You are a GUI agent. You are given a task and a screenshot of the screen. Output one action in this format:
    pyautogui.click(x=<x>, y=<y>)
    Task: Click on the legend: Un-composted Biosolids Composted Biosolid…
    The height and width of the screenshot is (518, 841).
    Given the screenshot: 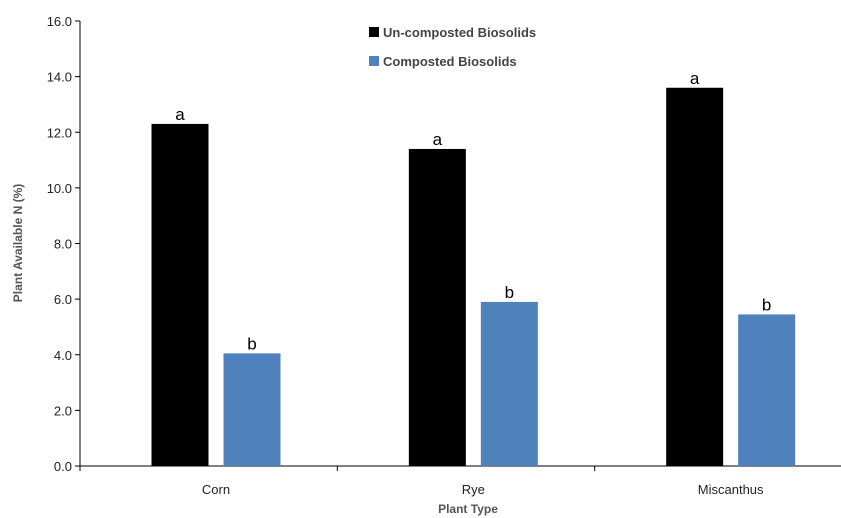 What is the action you would take?
    pyautogui.click(x=452, y=47)
    